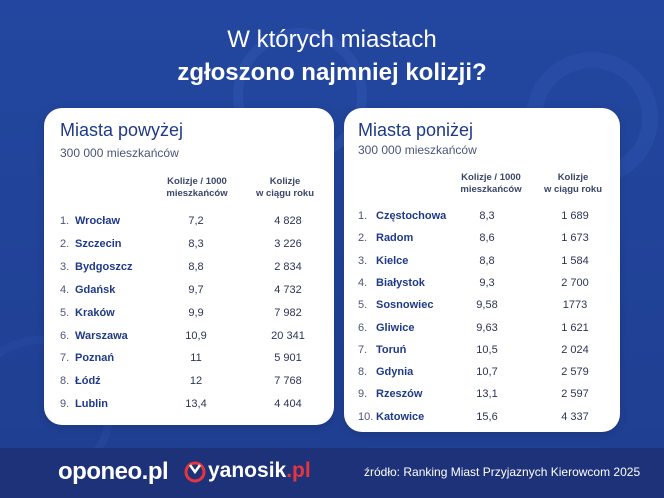  What do you see at coordinates (288, 221) in the screenshot?
I see `row-collisions-yearly: 4 828` at bounding box center [288, 221].